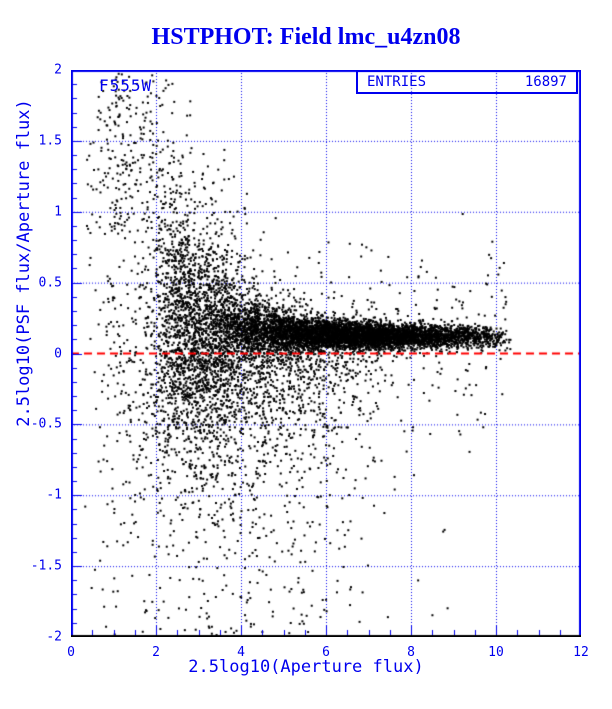  What do you see at coordinates (58, 70) in the screenshot?
I see `y-tick-label: 2` at bounding box center [58, 70].